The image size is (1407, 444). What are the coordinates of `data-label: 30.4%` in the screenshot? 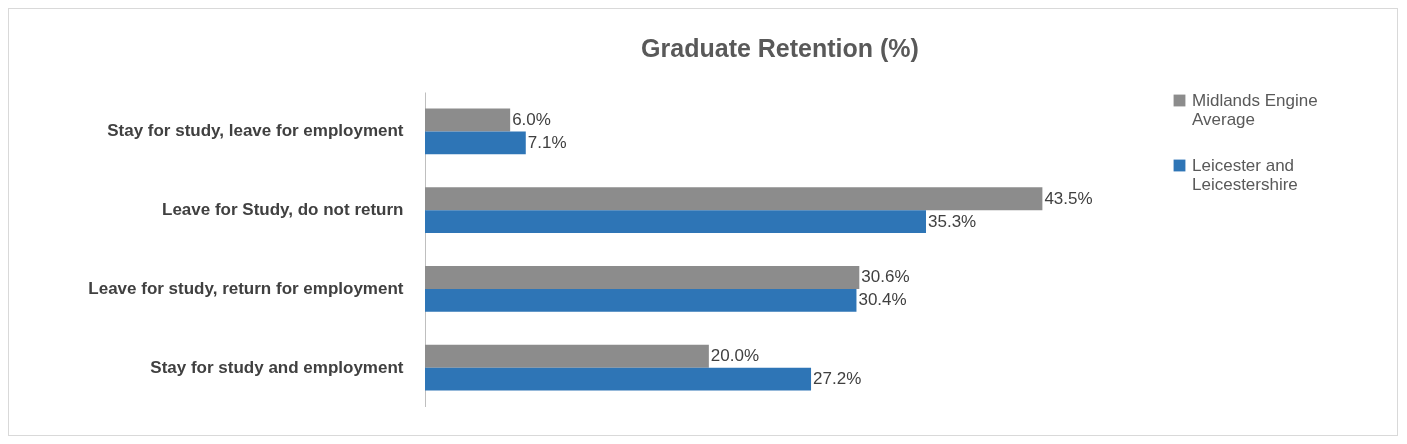 It's located at (882, 300).